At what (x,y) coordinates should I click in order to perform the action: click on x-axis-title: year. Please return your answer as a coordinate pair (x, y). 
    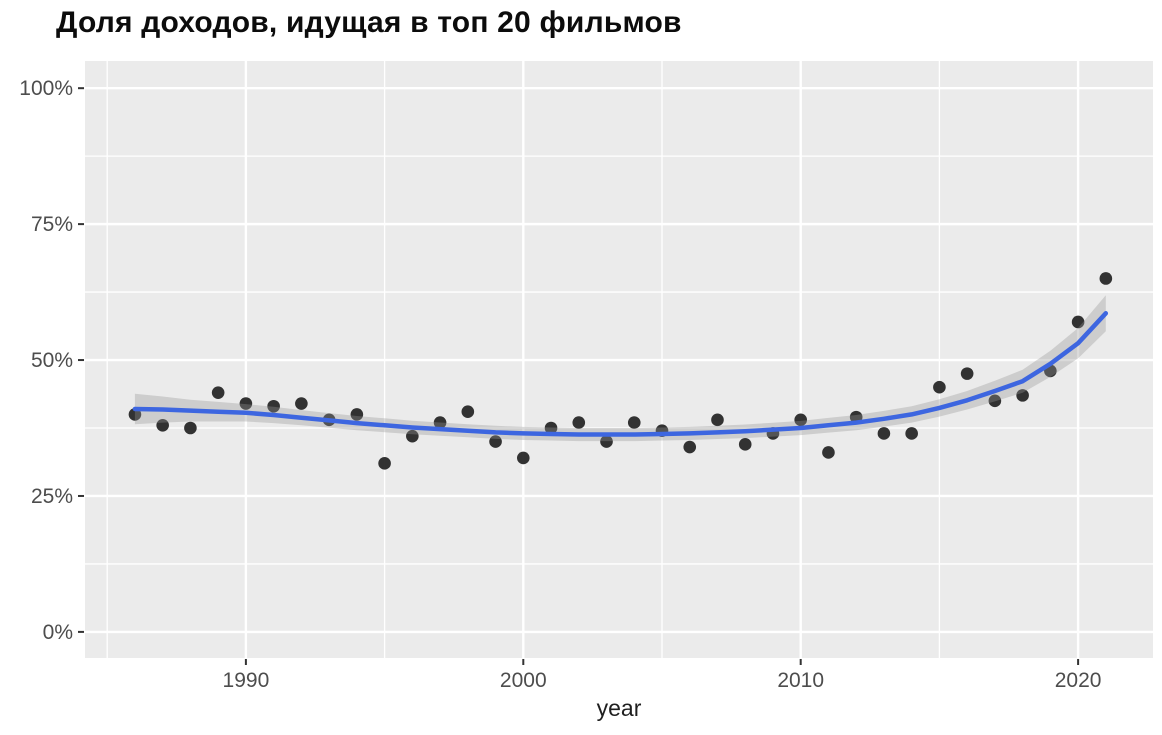
    Looking at the image, I should click on (619, 708).